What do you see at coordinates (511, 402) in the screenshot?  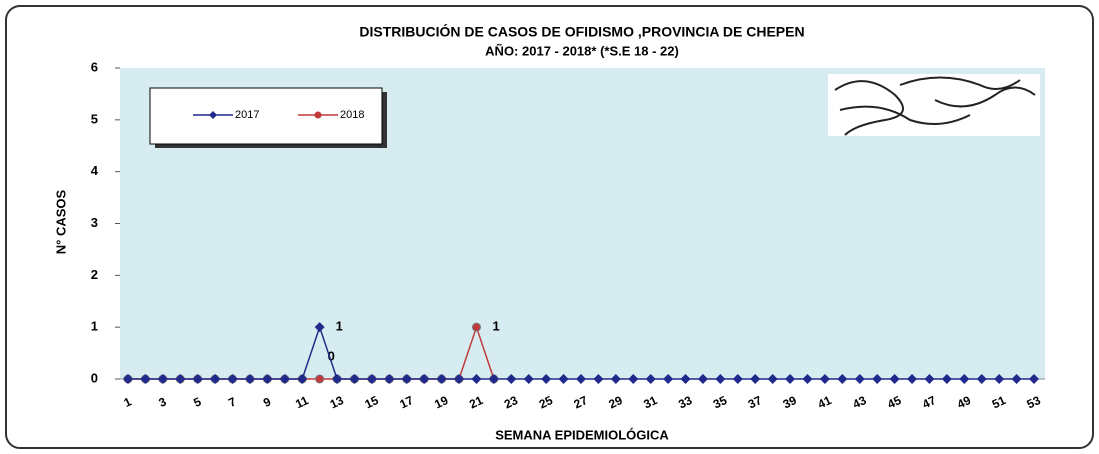 I see `x-tick-label: 23` at bounding box center [511, 402].